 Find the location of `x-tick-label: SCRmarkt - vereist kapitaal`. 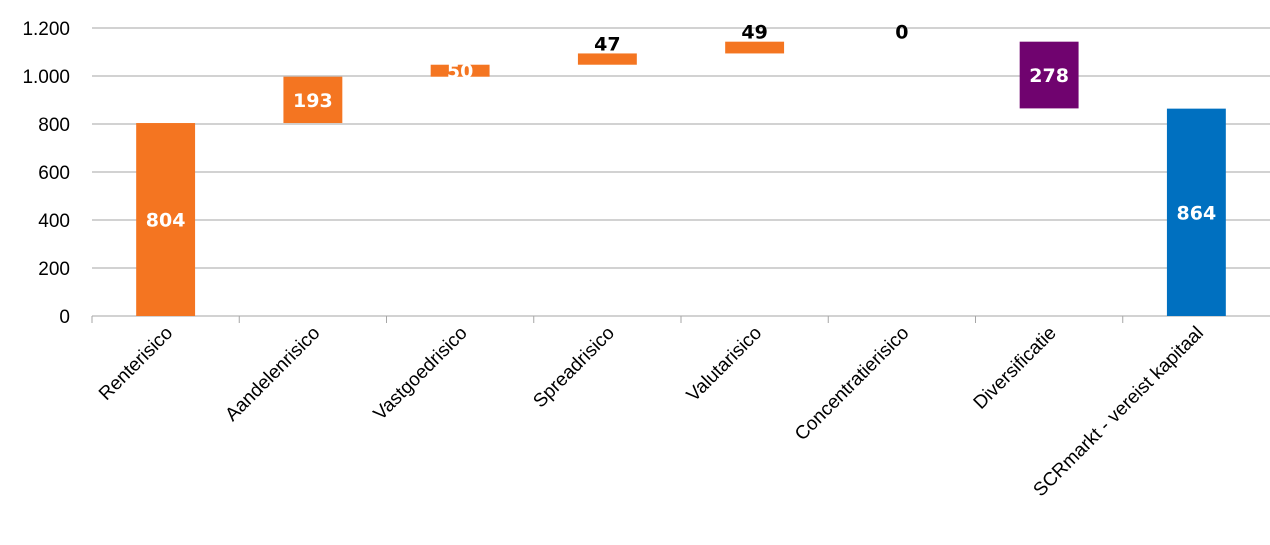

x-tick-label: SCRmarkt - vereist kapitaal is located at coordinates (1119, 412).